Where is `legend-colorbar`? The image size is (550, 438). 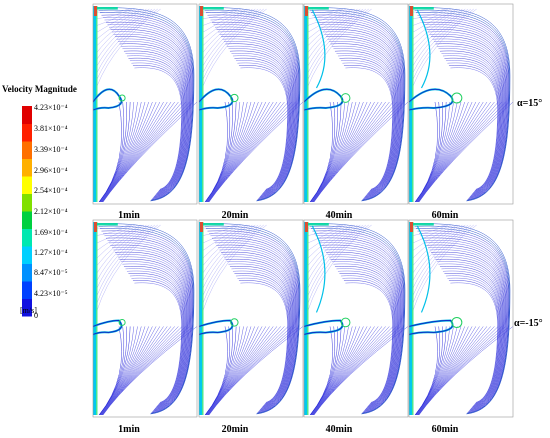 legend-colorbar is located at coordinates (27, 211).